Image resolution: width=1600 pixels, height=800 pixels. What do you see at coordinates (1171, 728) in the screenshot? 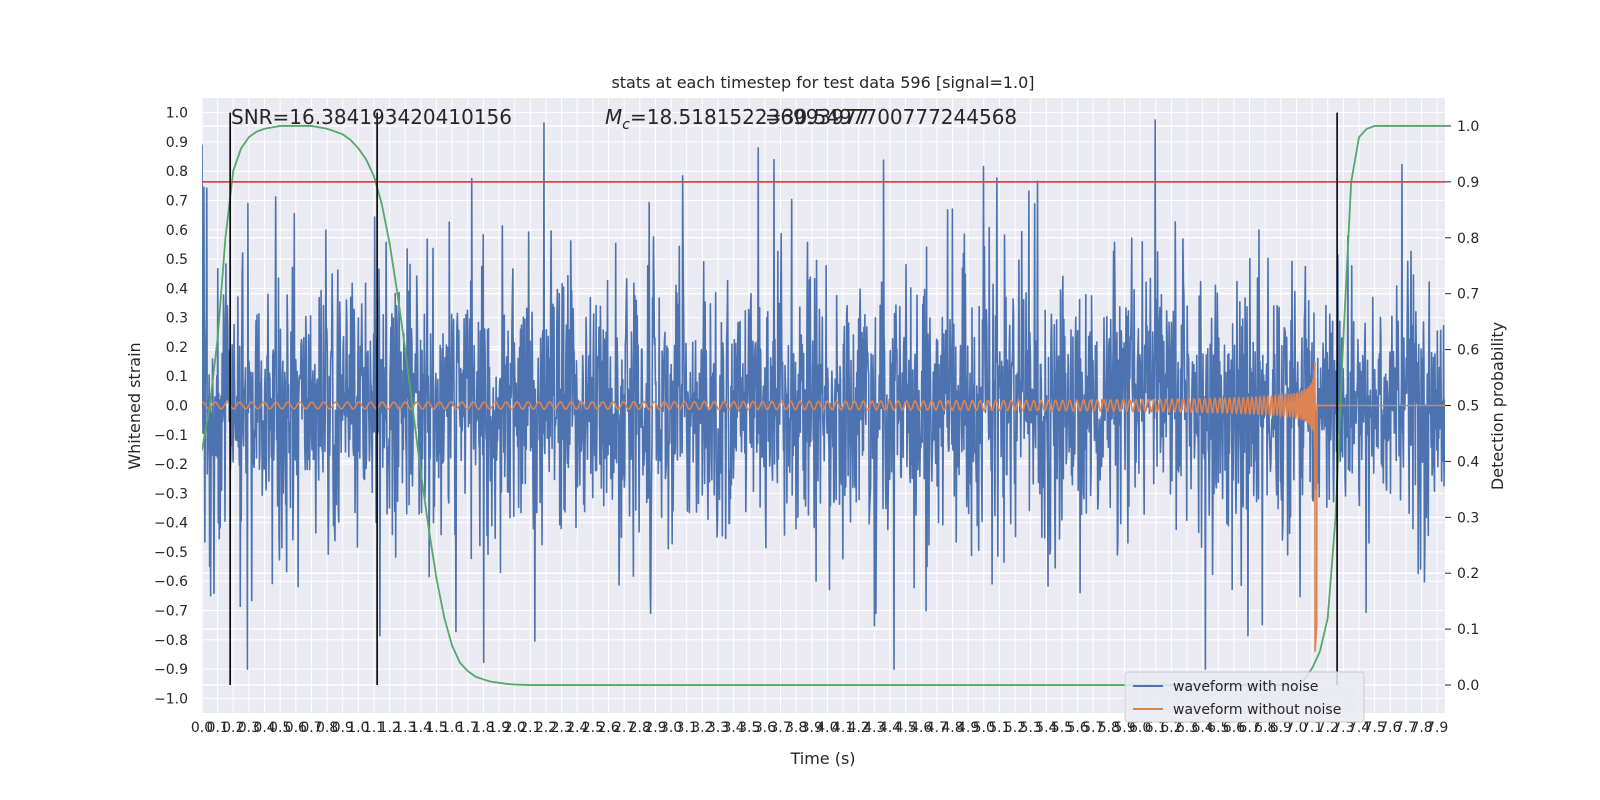
I see `x-tick-label: 6.2` at bounding box center [1171, 728].